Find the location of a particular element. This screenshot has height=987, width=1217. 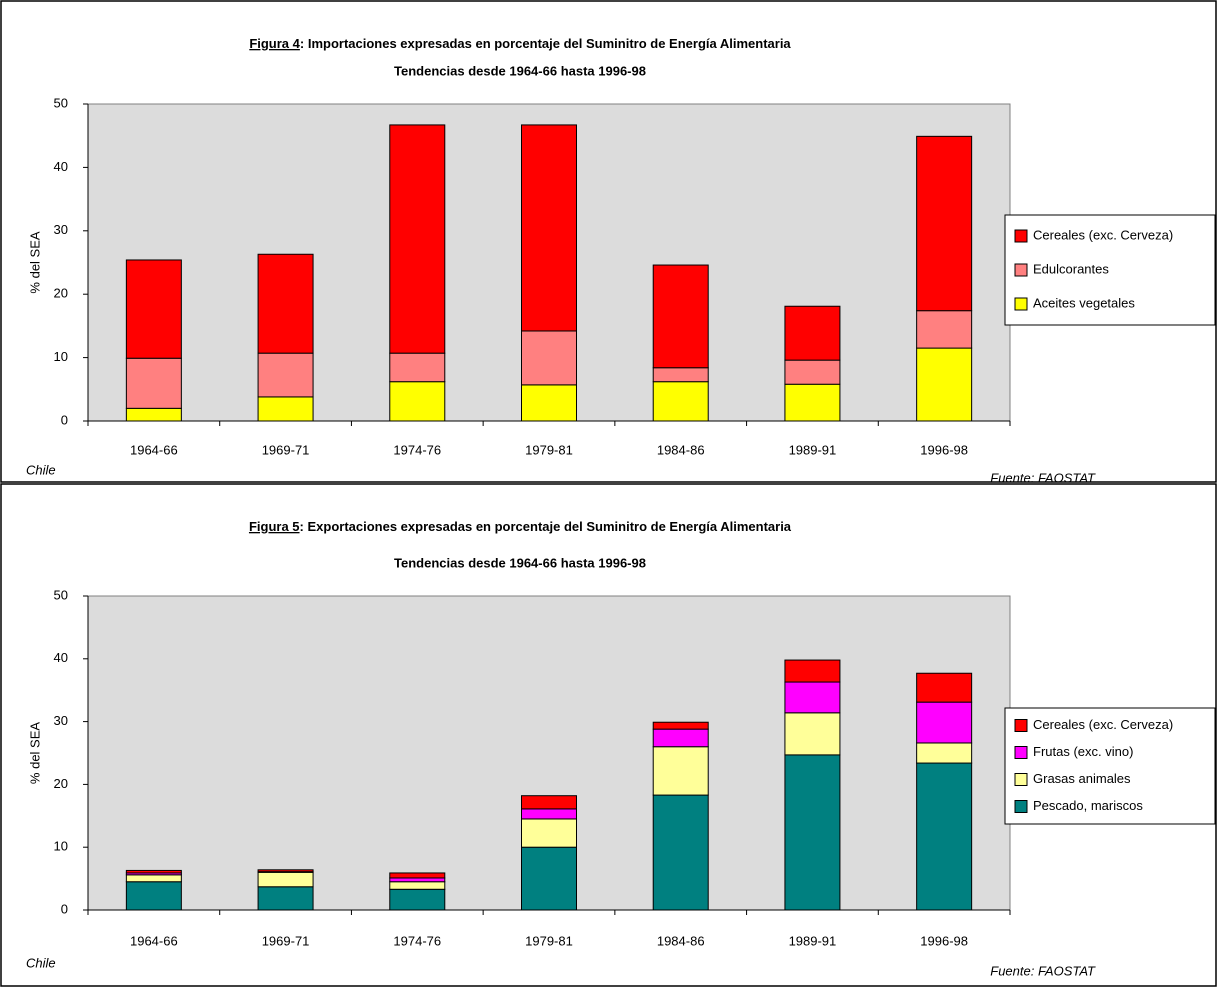

title-prefix: Figura 5 is located at coordinates (274, 526).